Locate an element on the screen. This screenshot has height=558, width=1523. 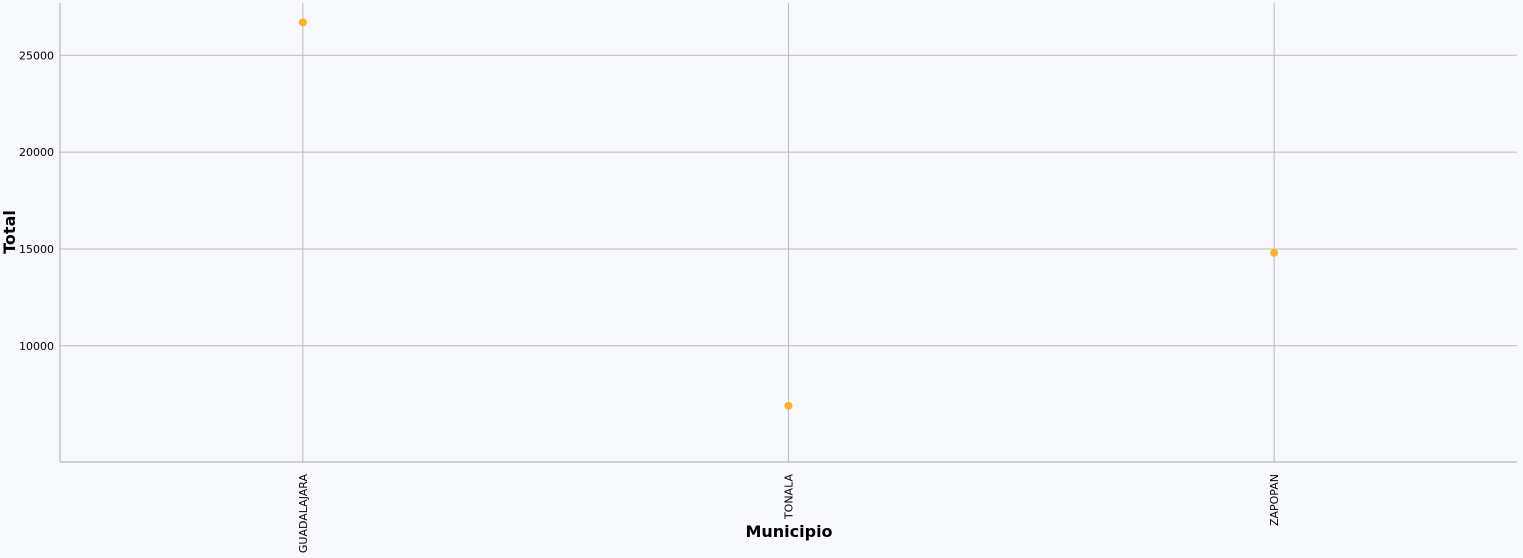
y-tick-label: 10000 is located at coordinates (36, 346).